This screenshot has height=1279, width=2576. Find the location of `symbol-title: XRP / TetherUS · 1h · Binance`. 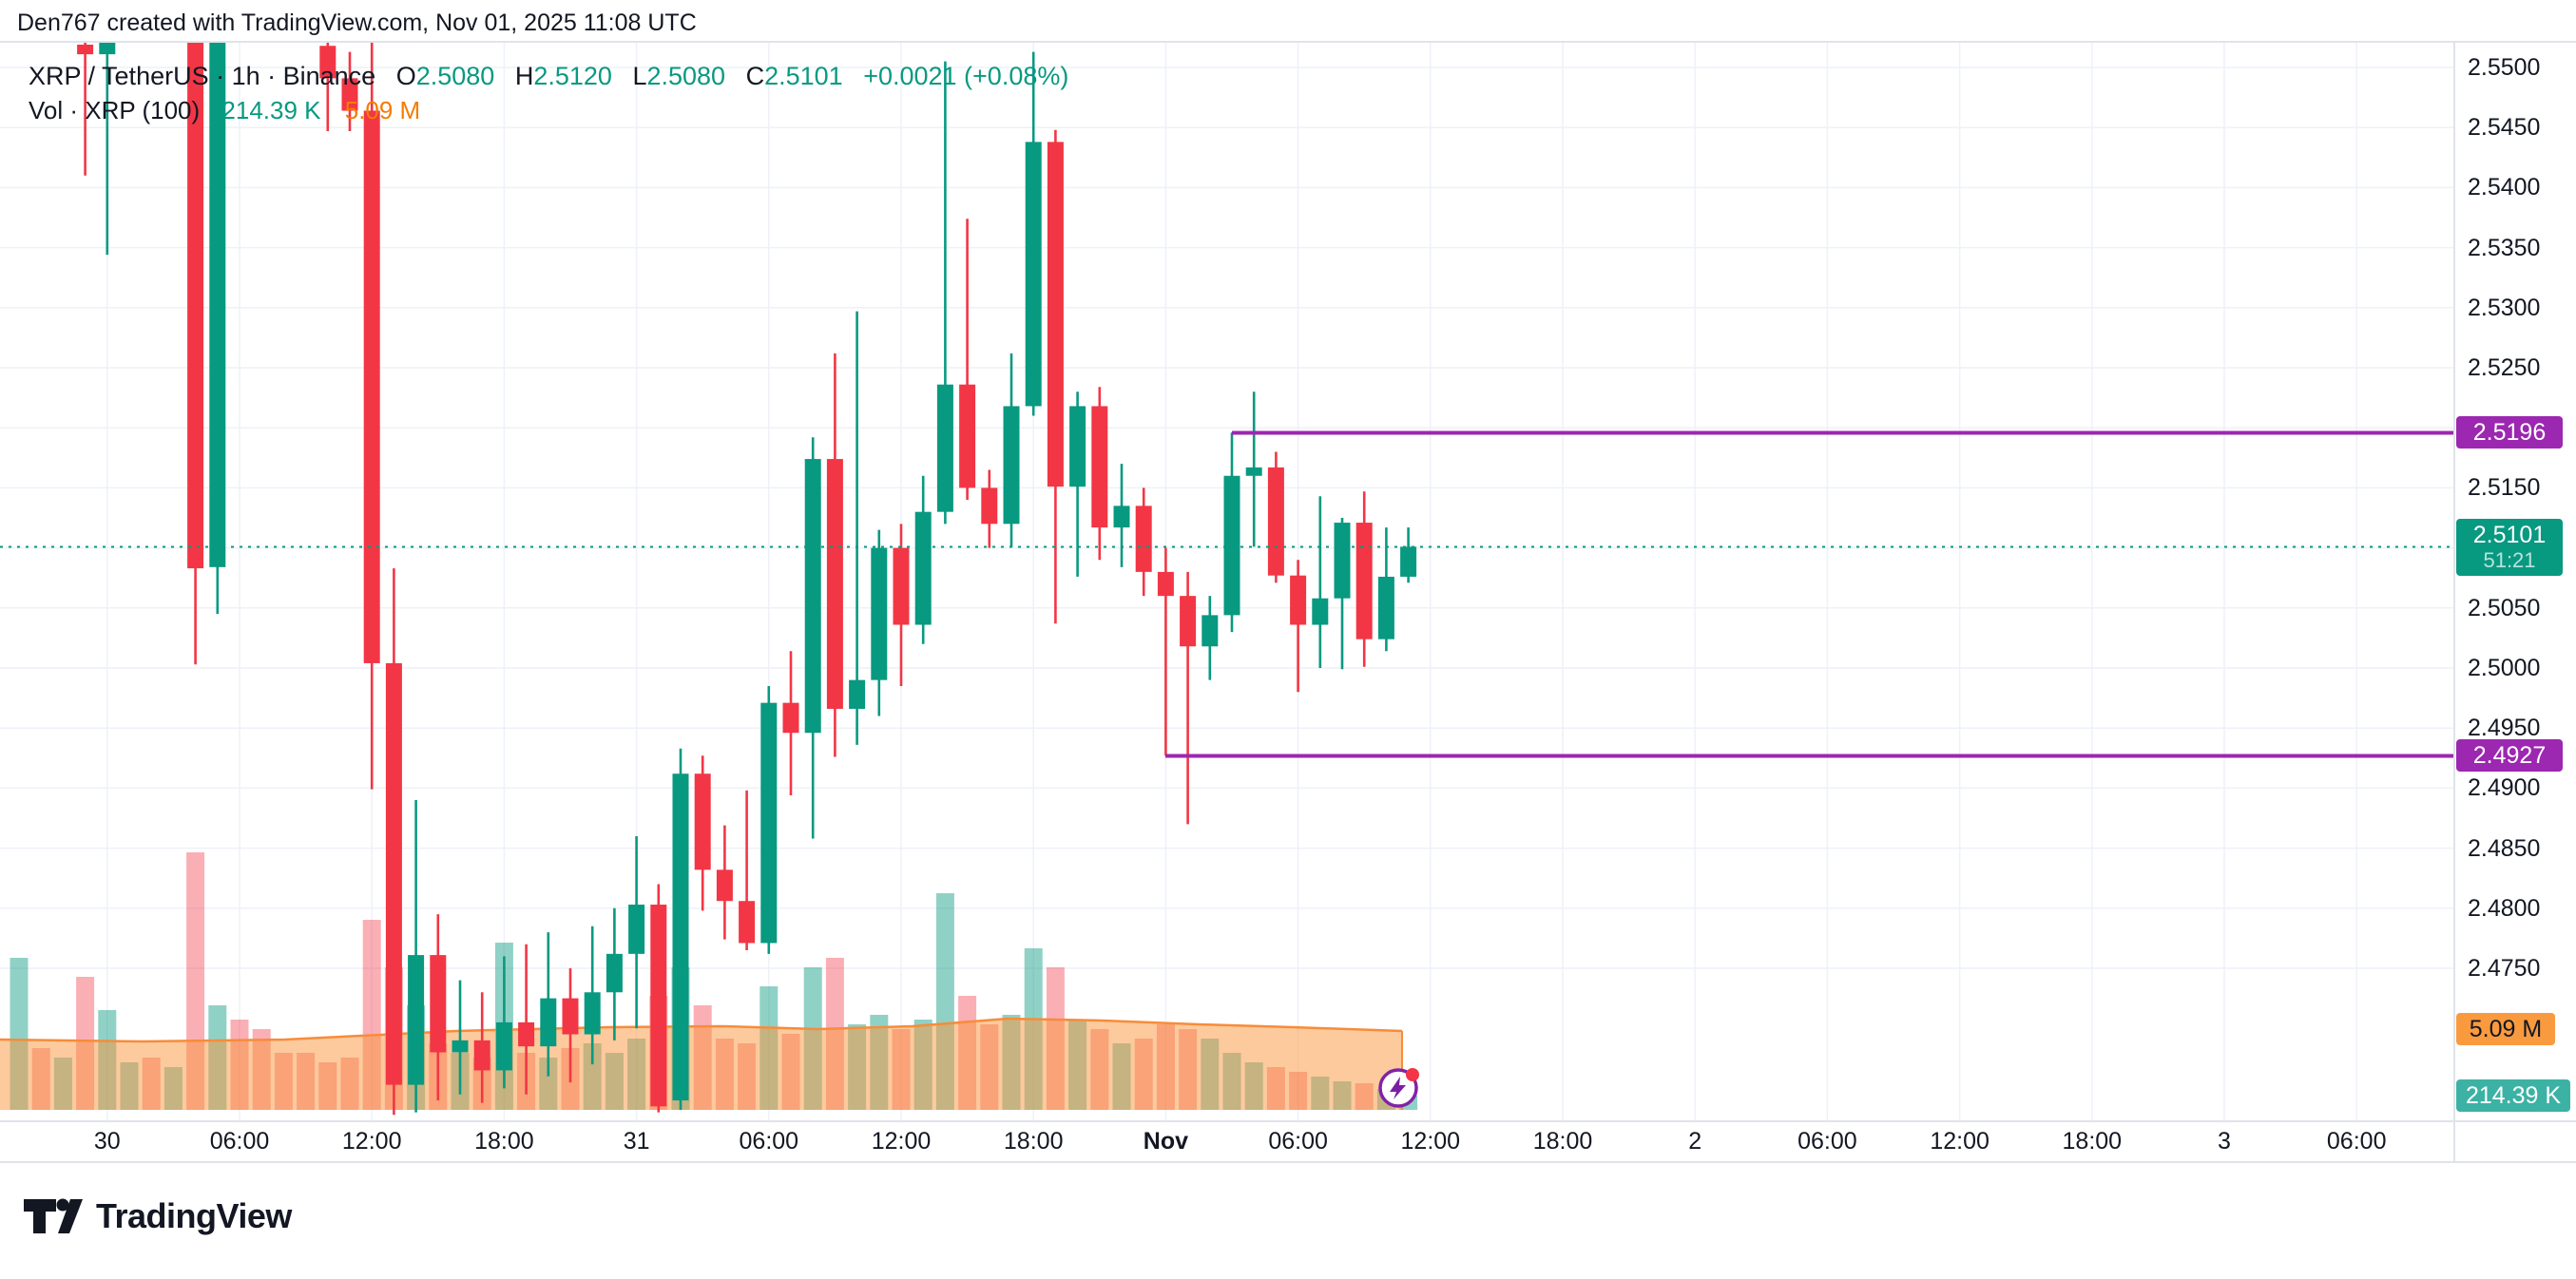

symbol-title: XRP / TetherUS · 1h · Binance is located at coordinates (203, 76).